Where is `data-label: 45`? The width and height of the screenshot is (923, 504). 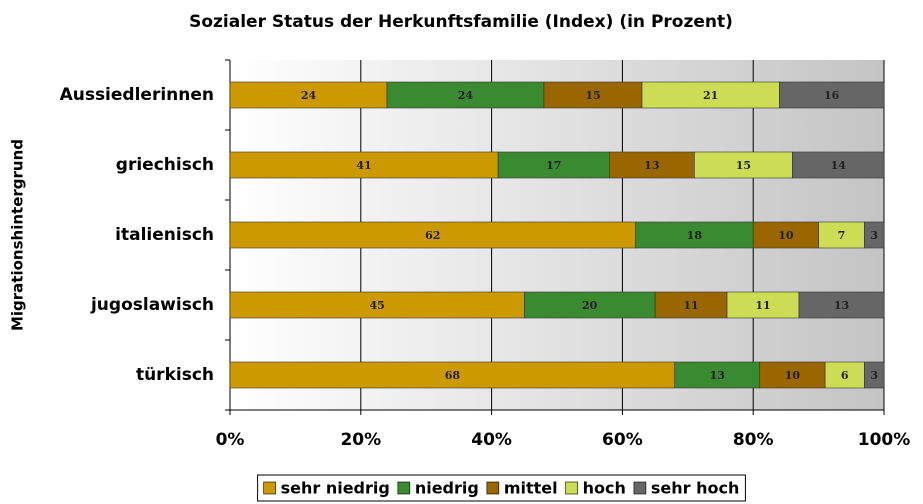
data-label: 45 is located at coordinates (376, 305).